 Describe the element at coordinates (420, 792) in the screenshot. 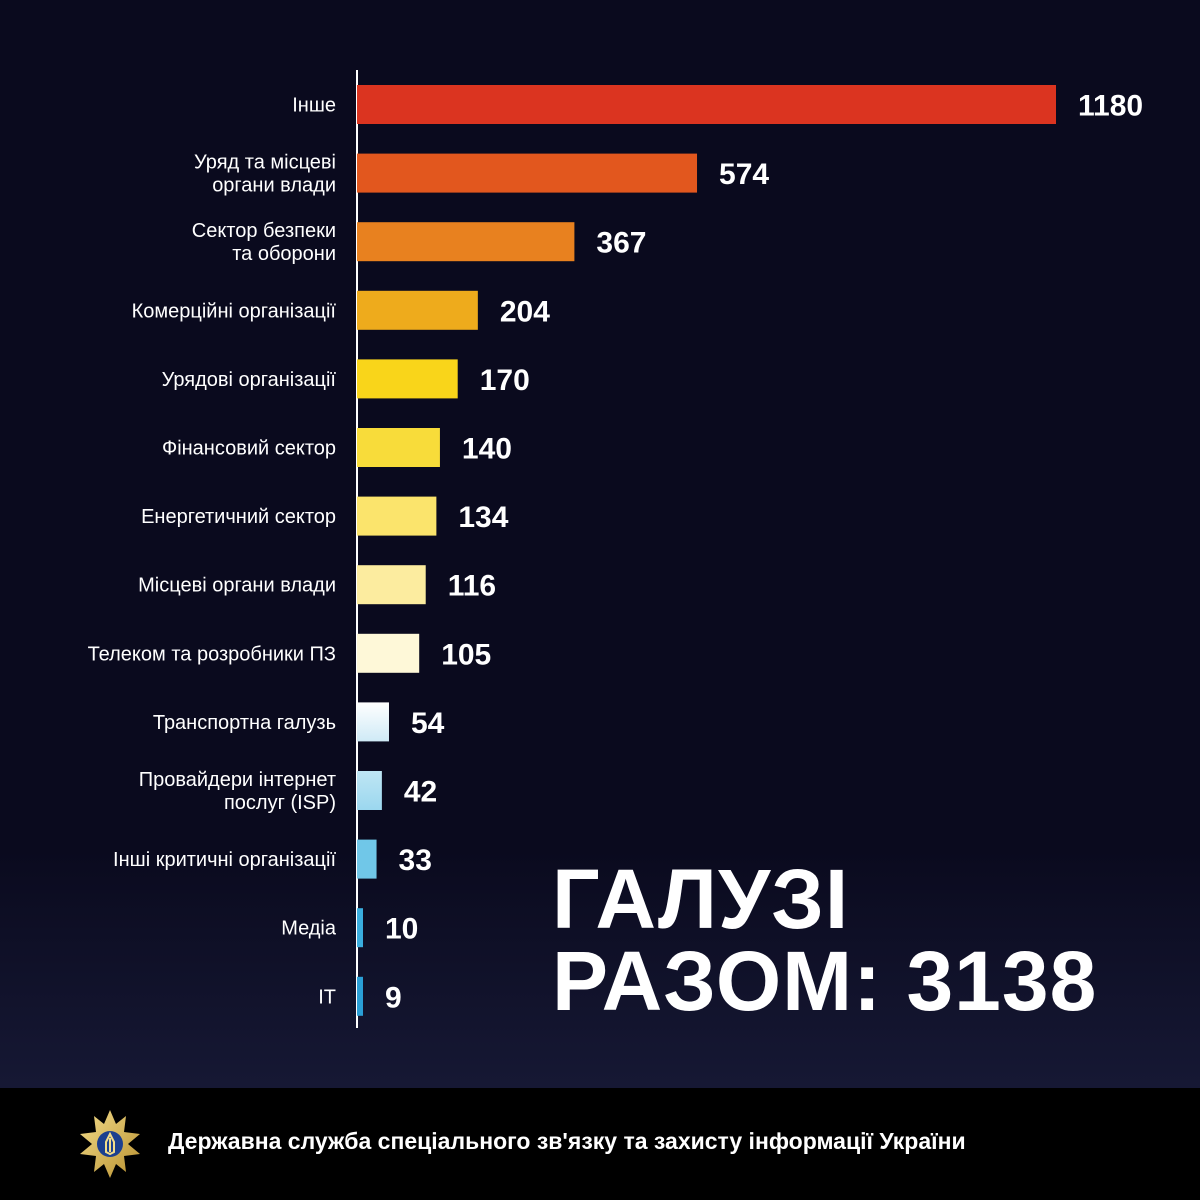

I see `value-label-10: 42` at that location.